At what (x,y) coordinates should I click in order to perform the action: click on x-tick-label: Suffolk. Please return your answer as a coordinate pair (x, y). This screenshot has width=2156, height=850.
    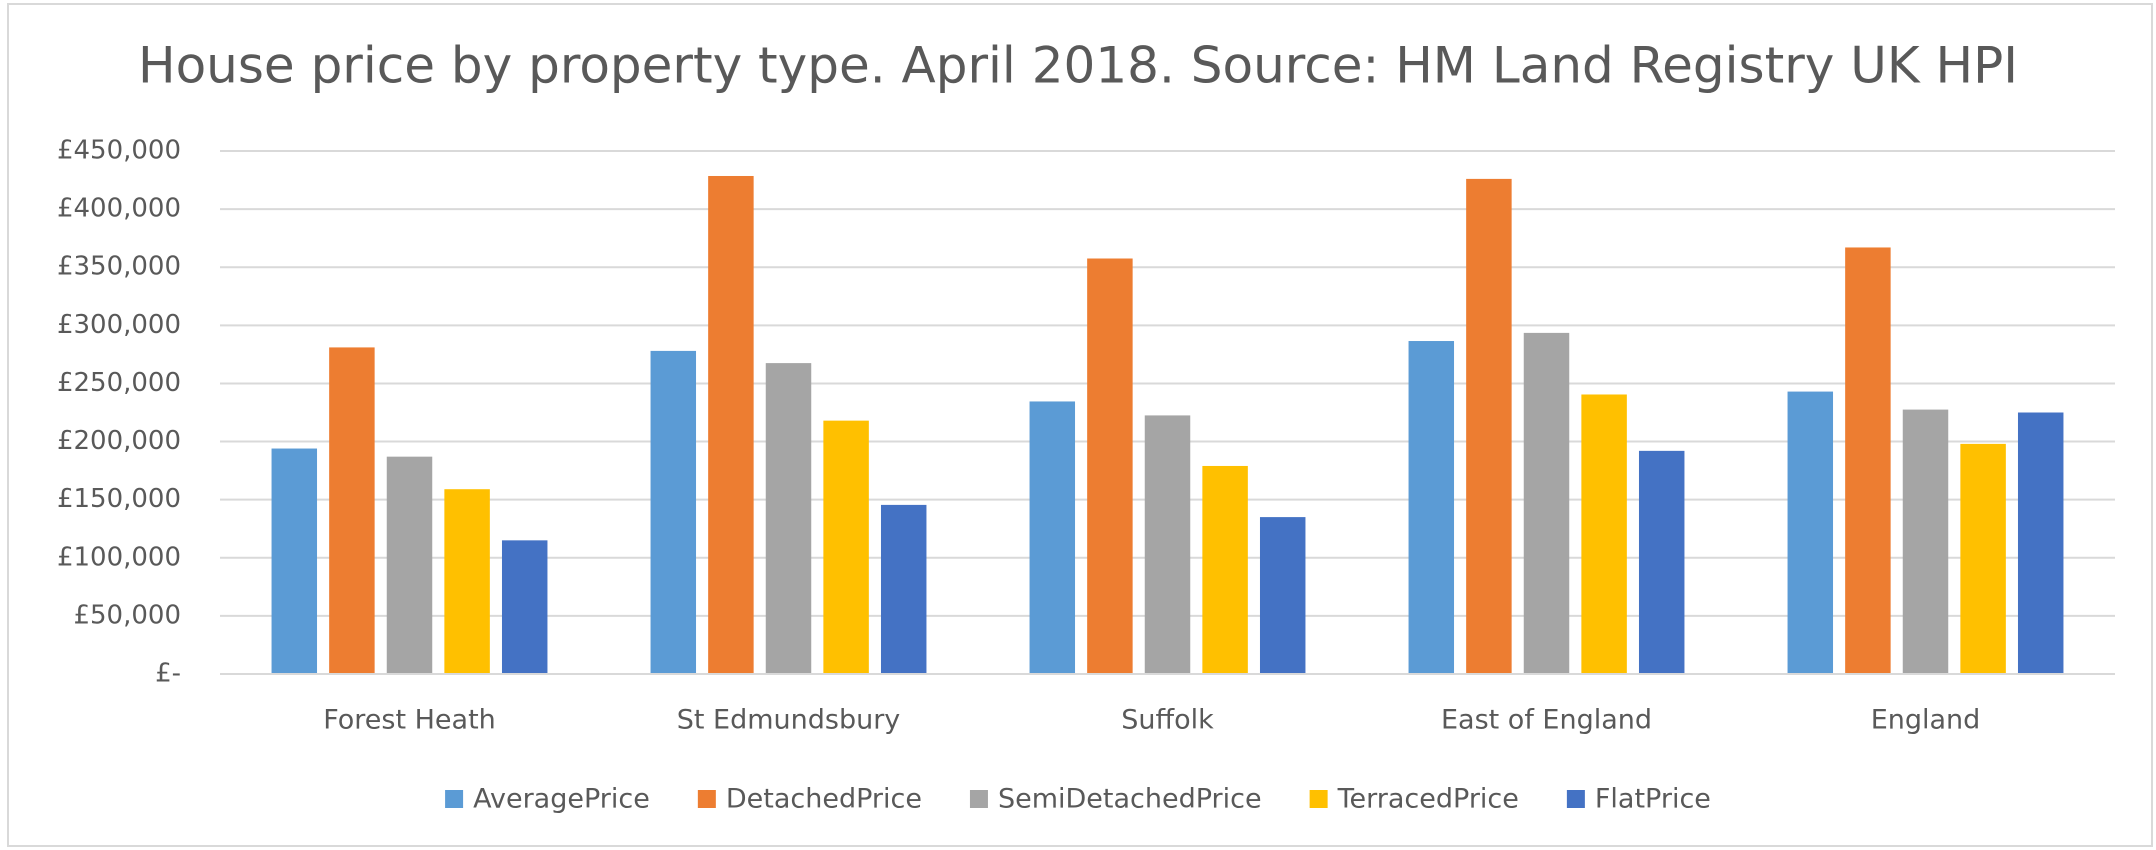
    Looking at the image, I should click on (1167, 720).